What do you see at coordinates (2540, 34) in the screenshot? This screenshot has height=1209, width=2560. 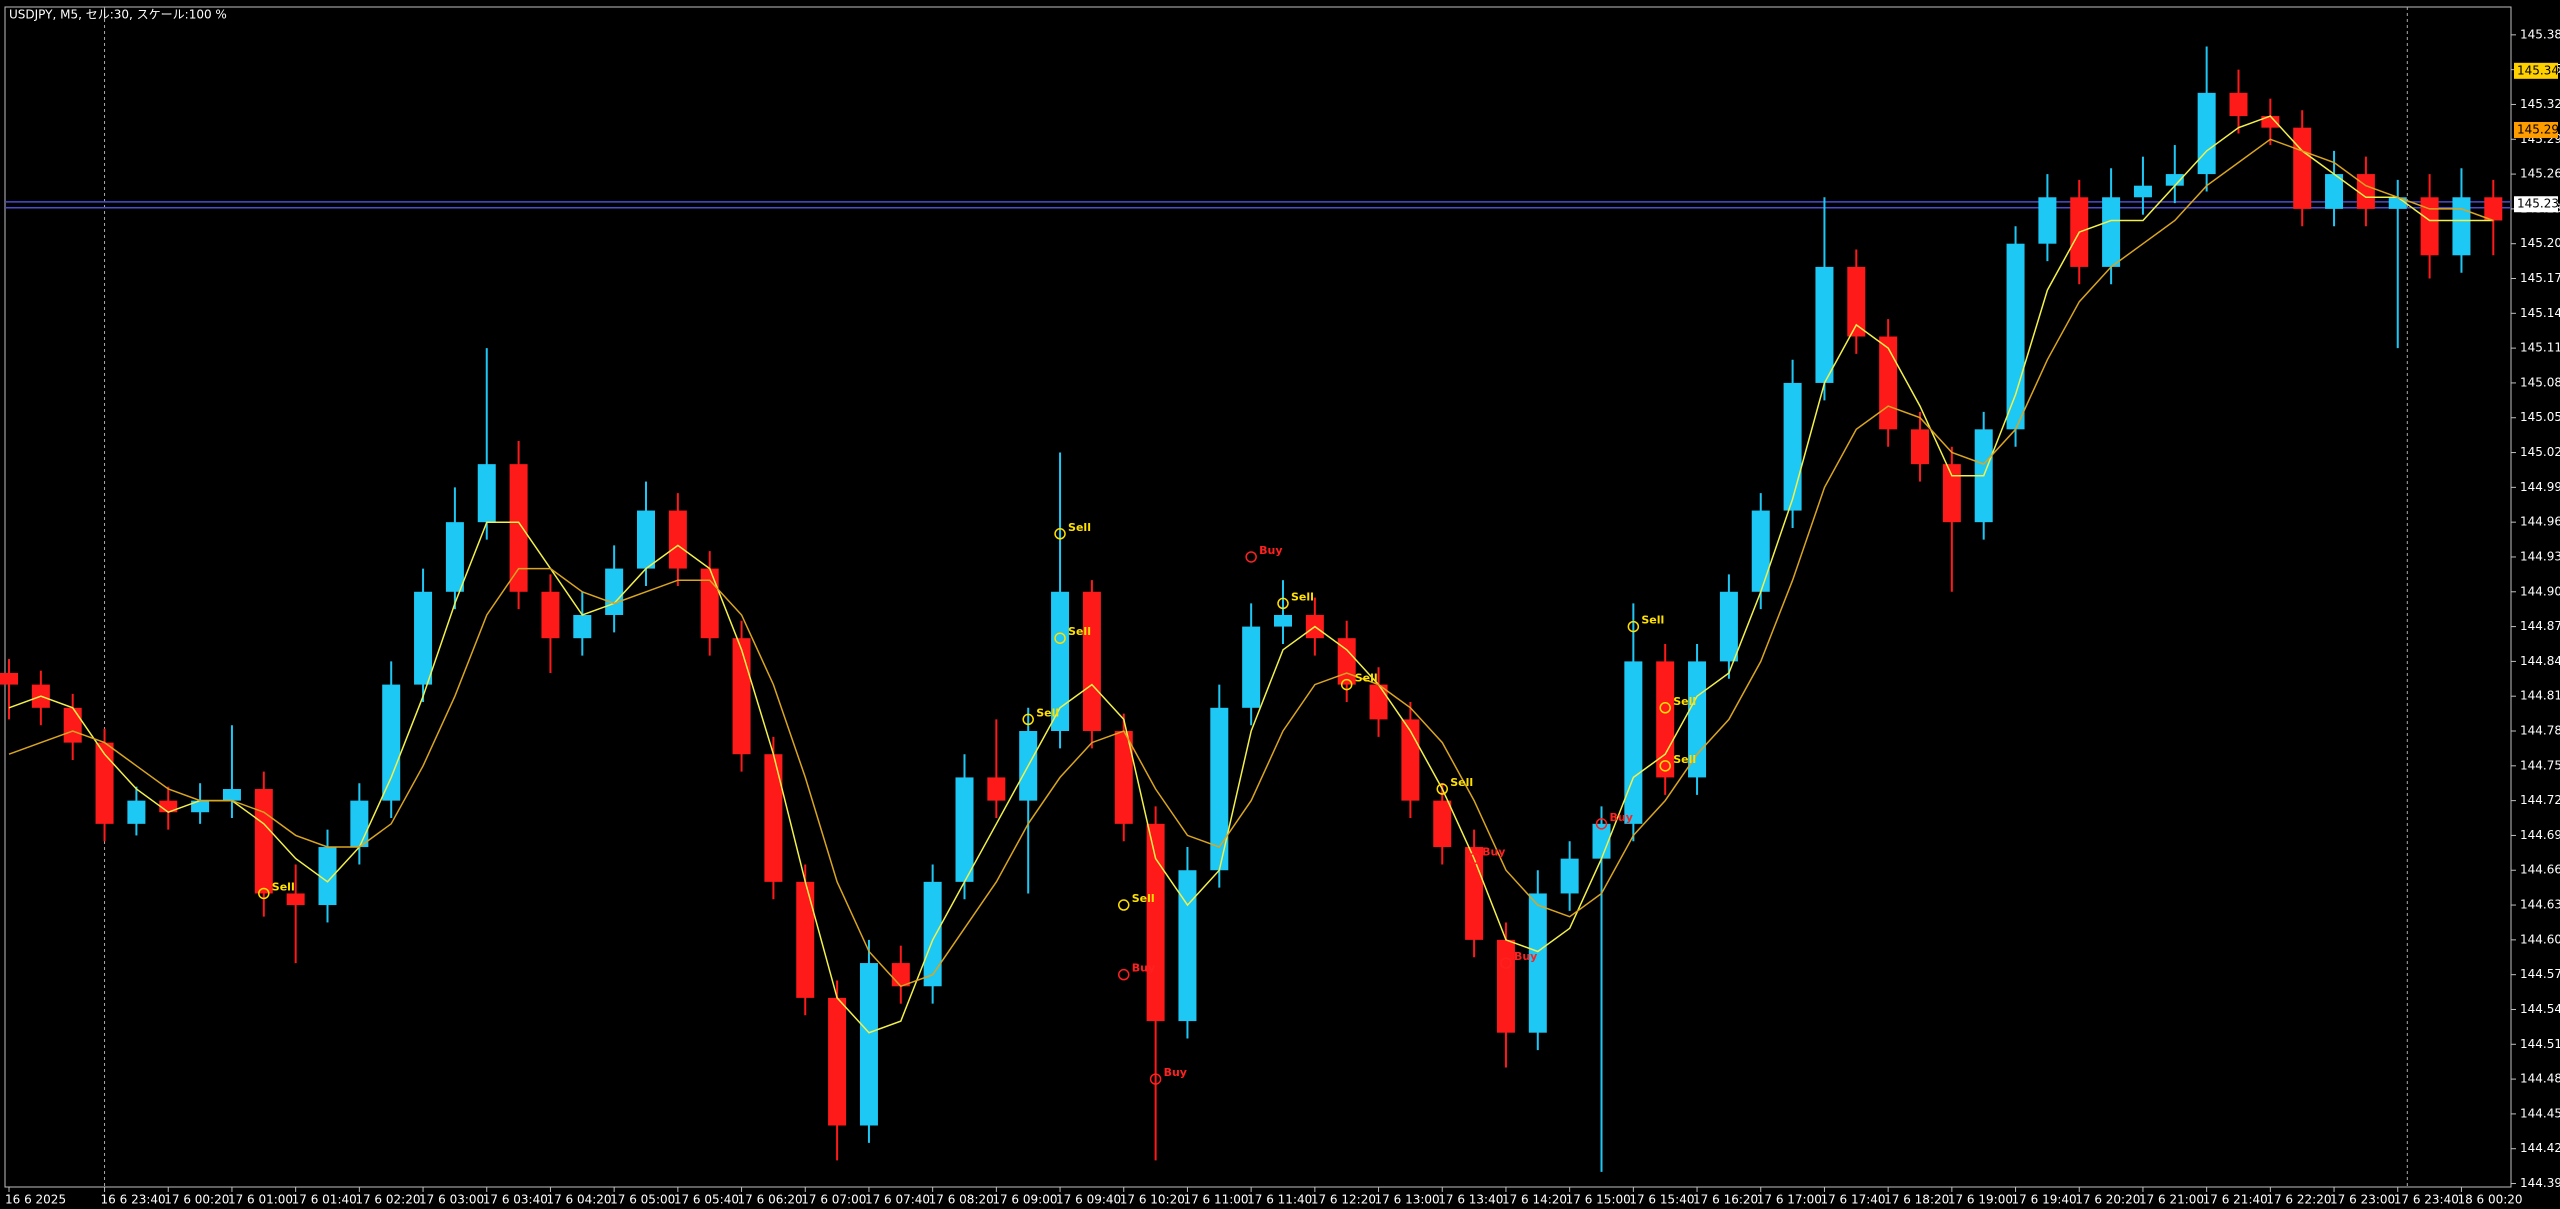 I see `y-tick-label: 145.380` at bounding box center [2540, 34].